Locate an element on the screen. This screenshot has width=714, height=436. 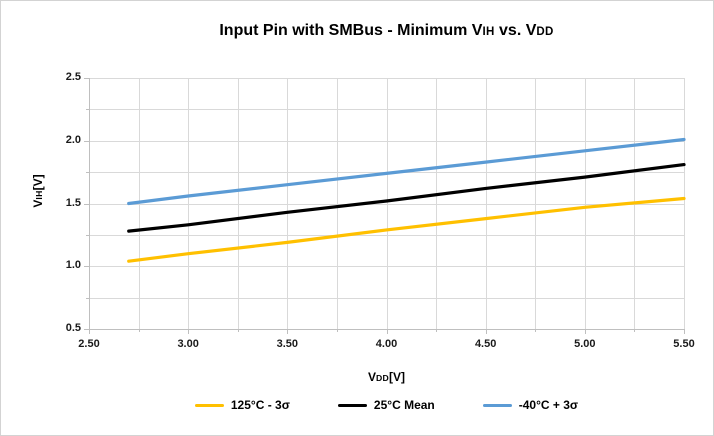
y-tick-label: 2.5 is located at coordinates (73, 77).